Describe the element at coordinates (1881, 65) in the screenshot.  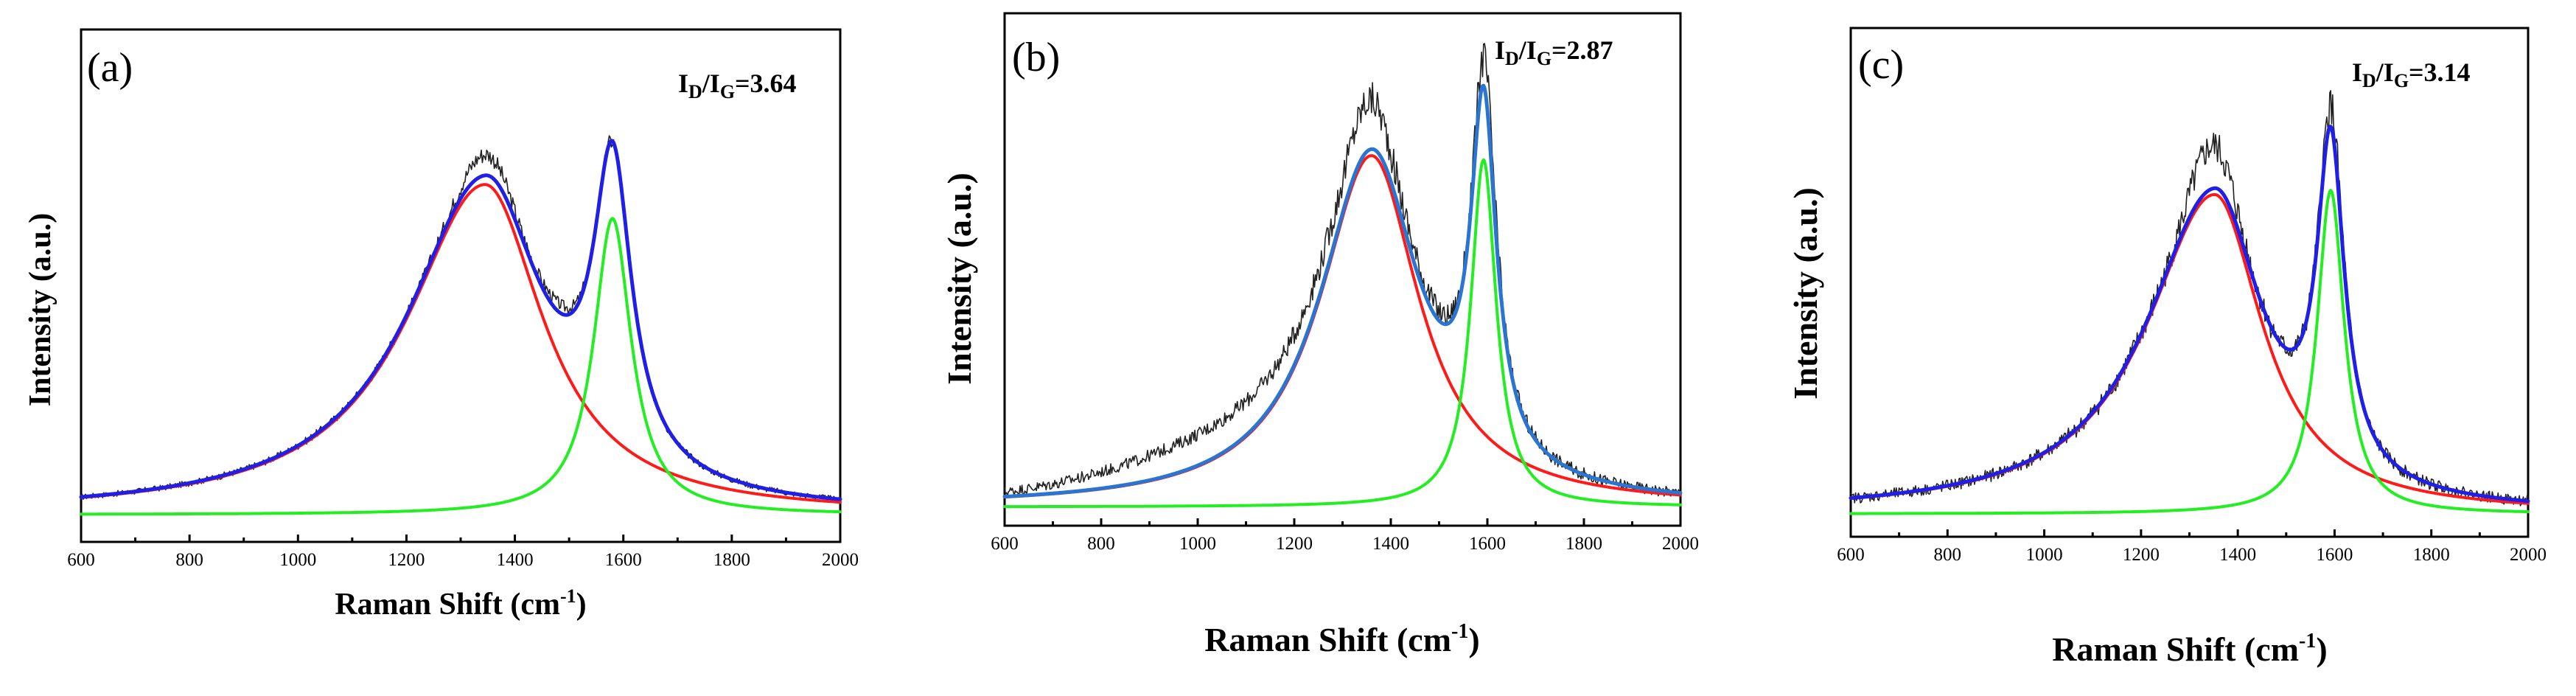
I see `panel-label: (c)` at that location.